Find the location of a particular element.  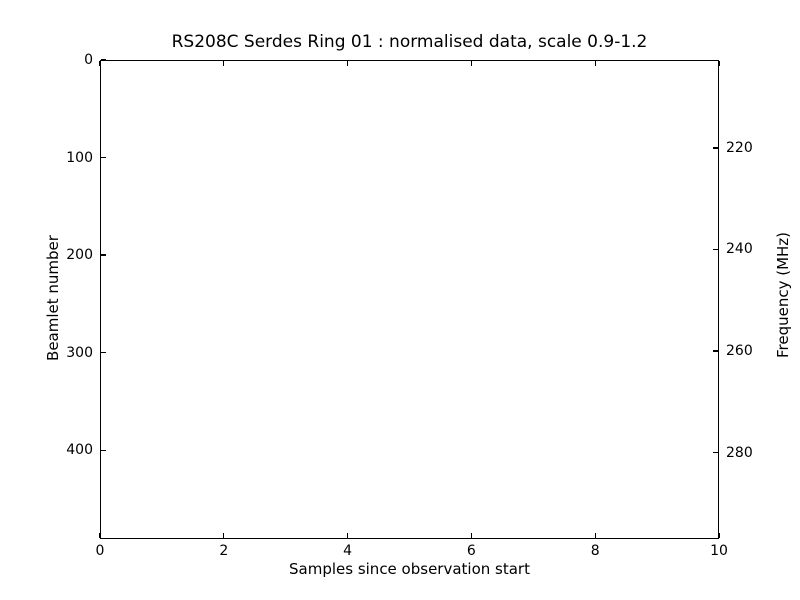

x-tick-label: 6 is located at coordinates (471, 551).